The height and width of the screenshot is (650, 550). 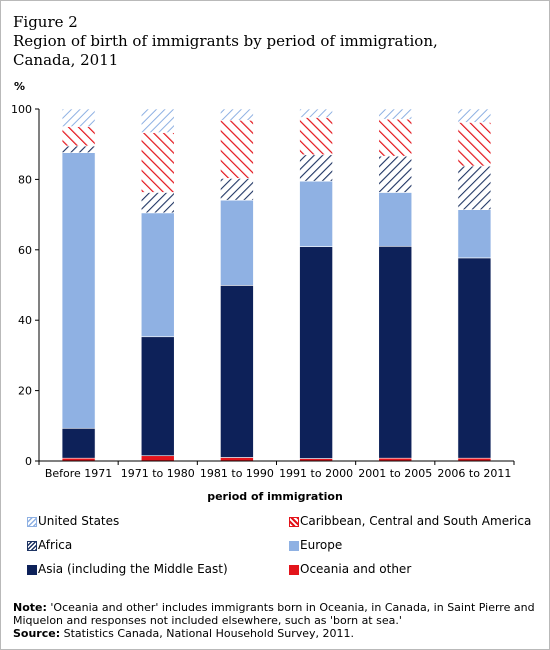 I want to click on legend-label: Oceania and other, so click(x=356, y=569).